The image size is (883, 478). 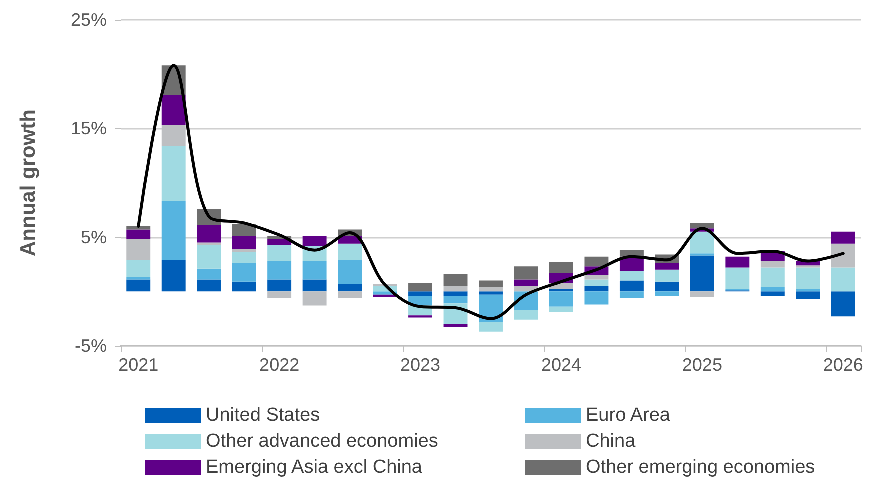 I want to click on legend-label: Euro Area, so click(x=628, y=415).